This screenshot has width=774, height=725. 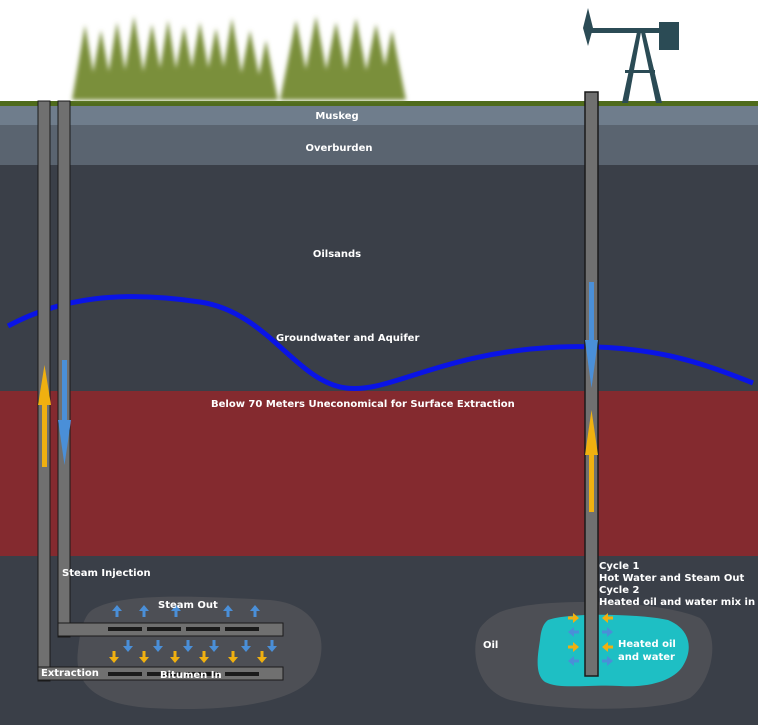 What do you see at coordinates (70, 673) in the screenshot?
I see `extraction-label: Extraction` at bounding box center [70, 673].